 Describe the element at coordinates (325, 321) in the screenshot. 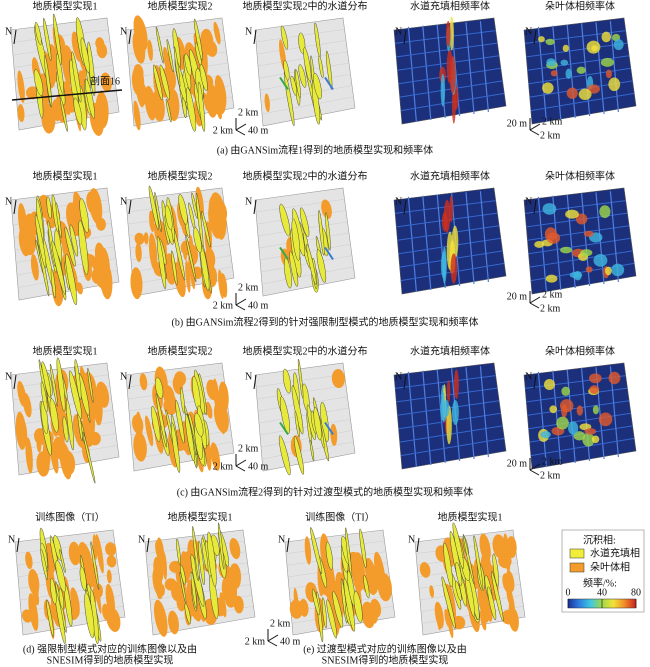

I see `row-caption: (b) 由GANSim流程2得到的针对强限制型模式的地质模型实现和频率体` at that location.